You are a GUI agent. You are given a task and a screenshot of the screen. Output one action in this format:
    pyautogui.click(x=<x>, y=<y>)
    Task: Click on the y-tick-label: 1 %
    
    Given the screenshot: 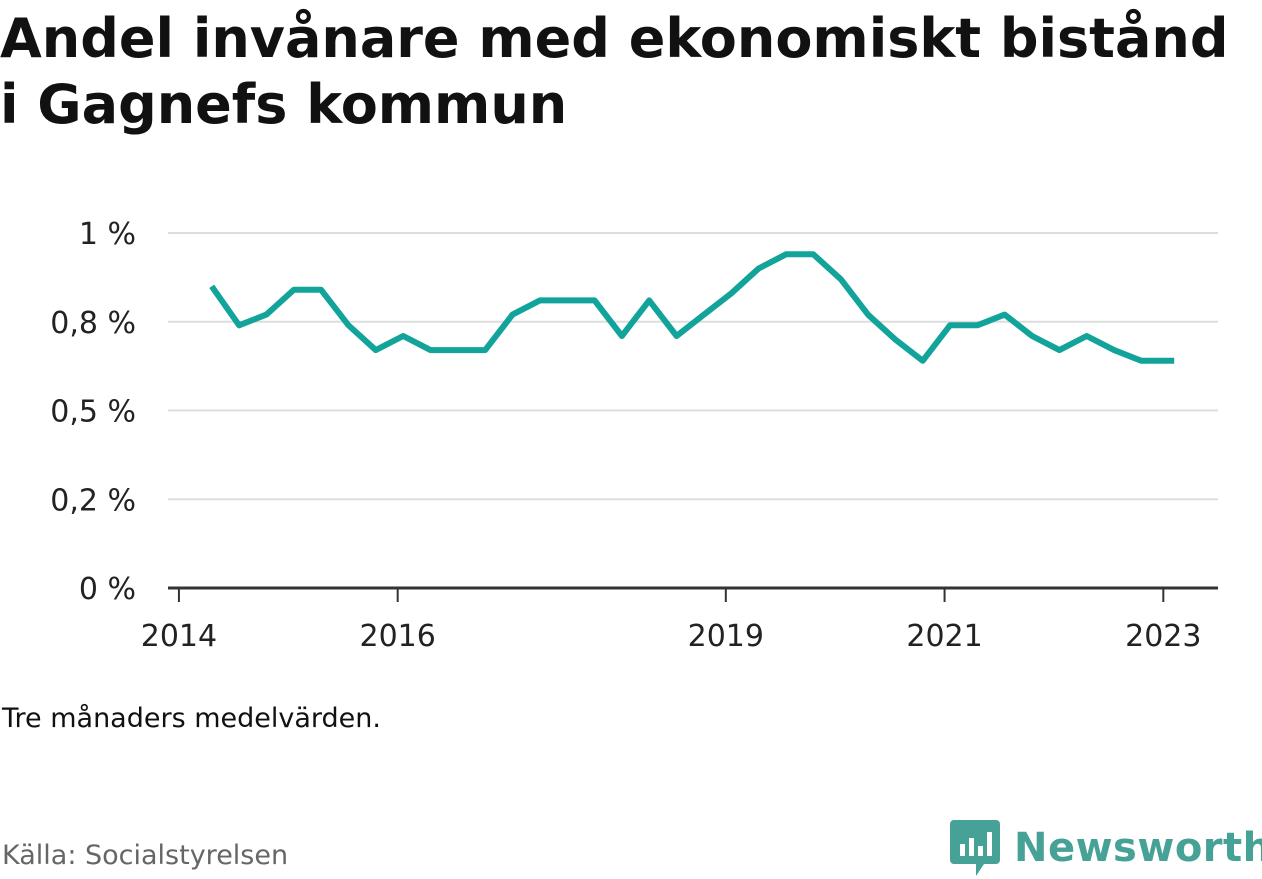 What is the action you would take?
    pyautogui.click(x=107, y=234)
    